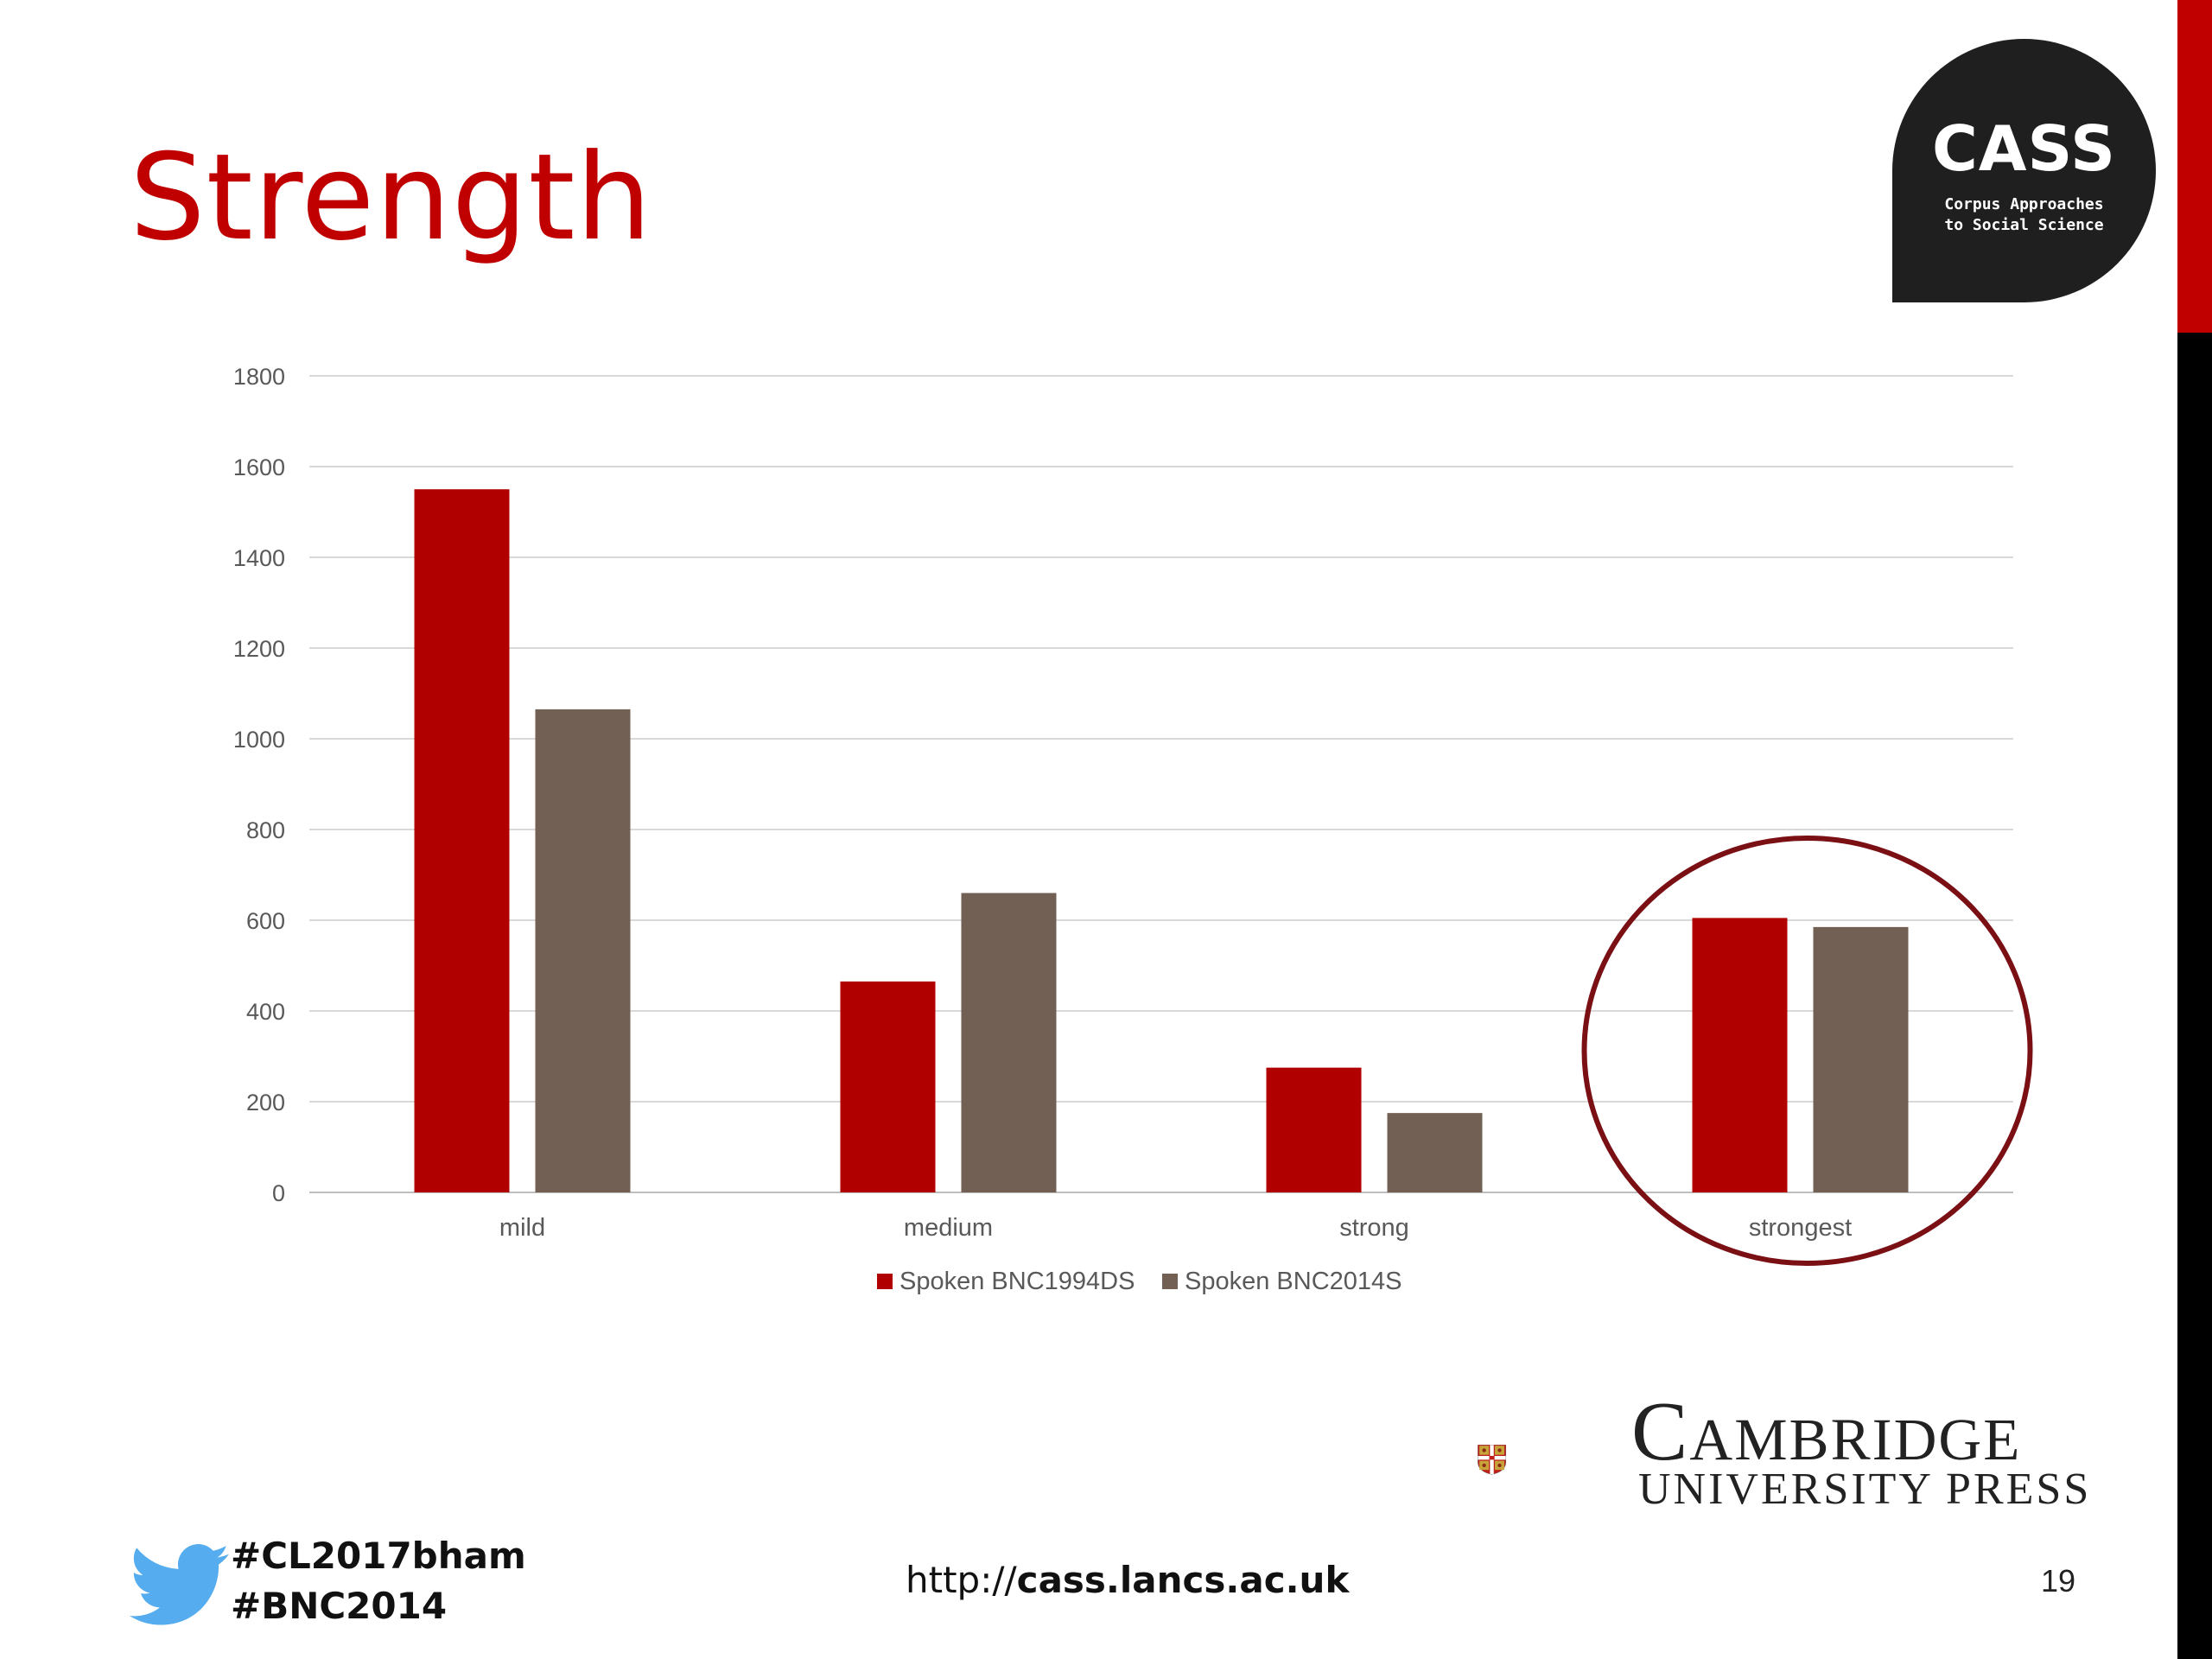  What do you see at coordinates (522, 1228) in the screenshot?
I see `x-tick-label: mild` at bounding box center [522, 1228].